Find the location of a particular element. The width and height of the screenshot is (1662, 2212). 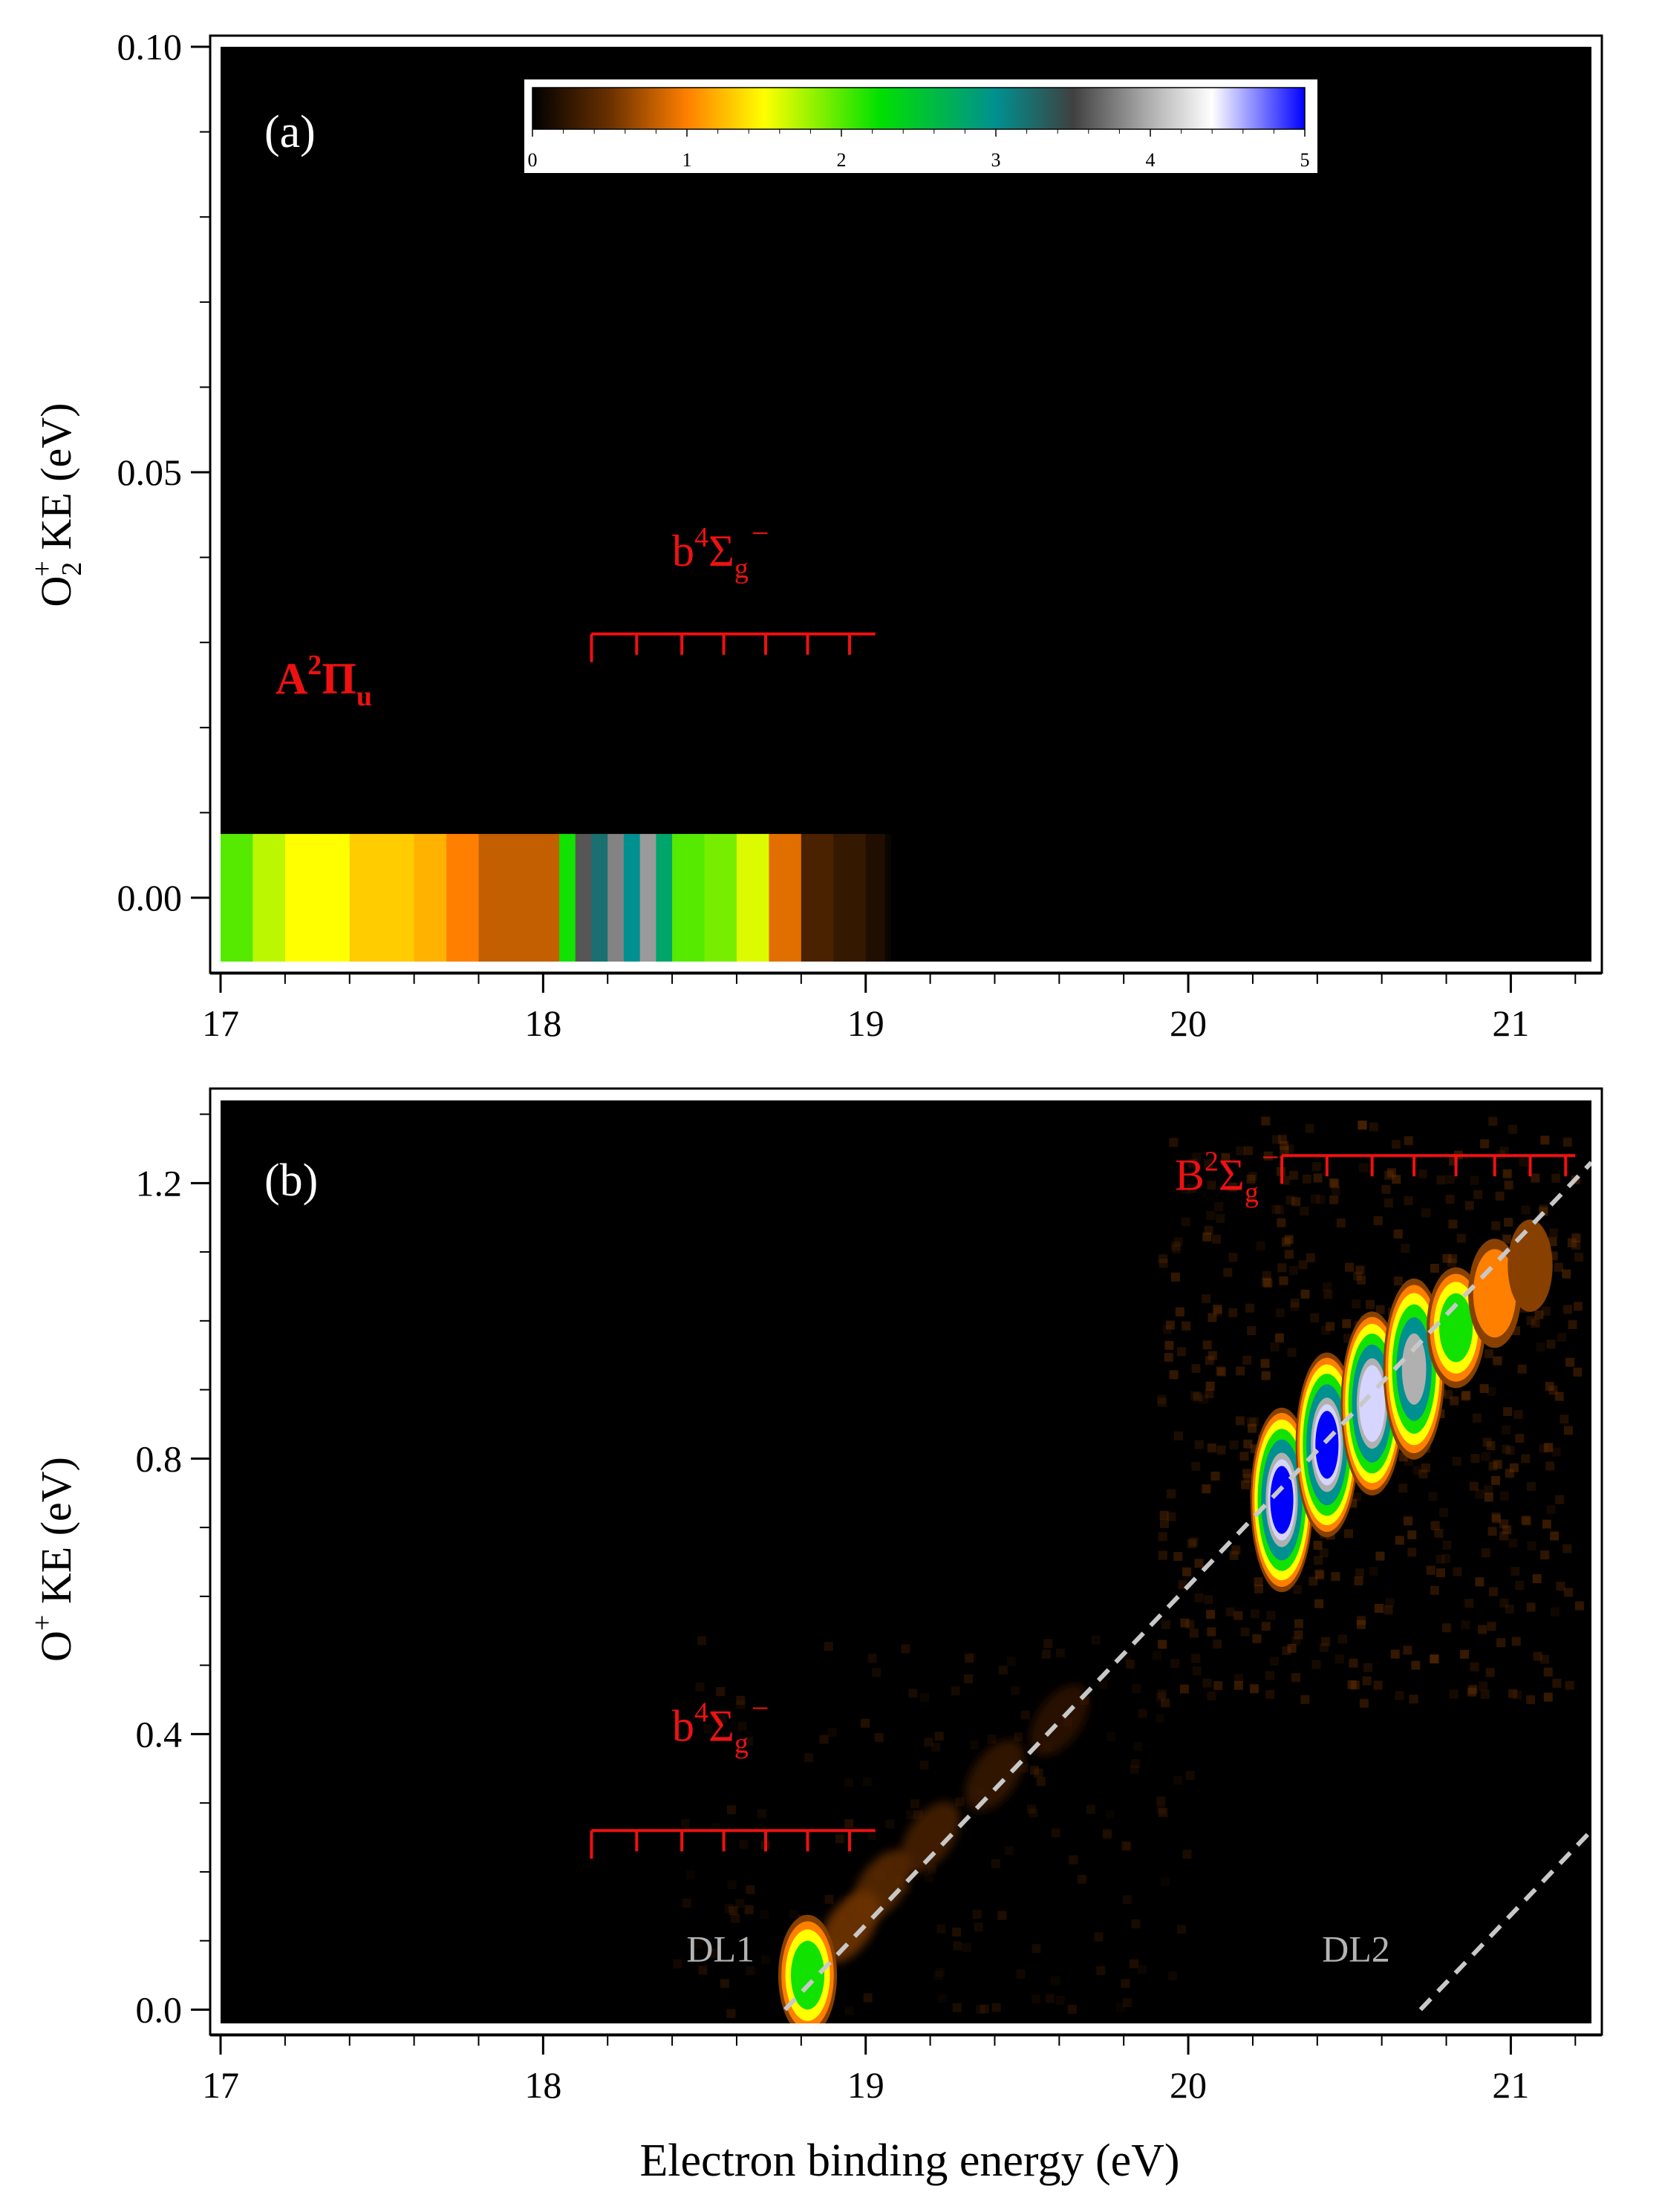

dashed-line-label: DL2 is located at coordinates (1356, 1949).